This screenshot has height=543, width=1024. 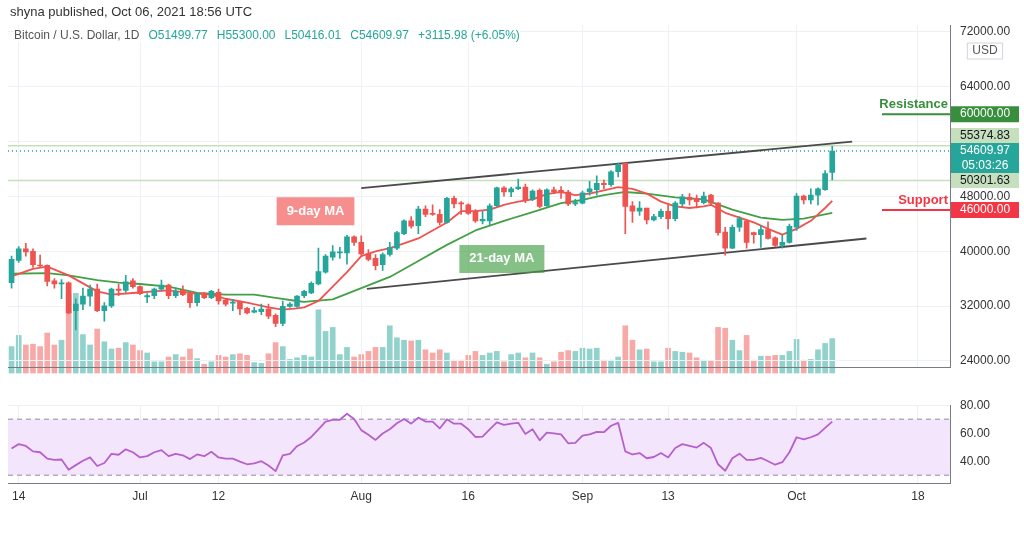 What do you see at coordinates (379, 35) in the screenshot?
I see `annotation: C54609.97` at bounding box center [379, 35].